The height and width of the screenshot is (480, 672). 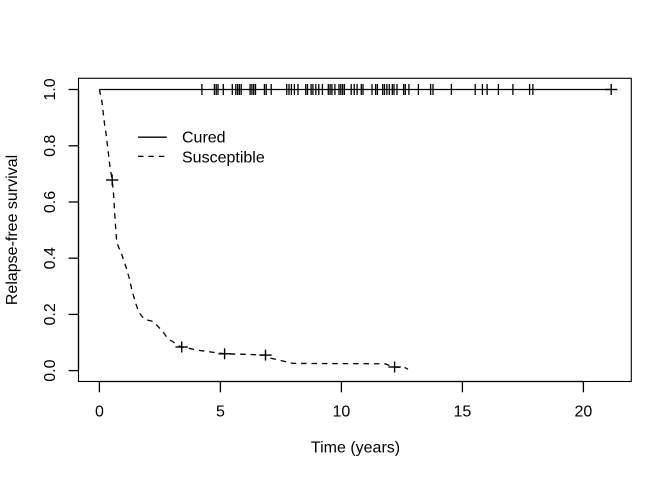 I want to click on svg-text: 5, so click(x=220, y=412).